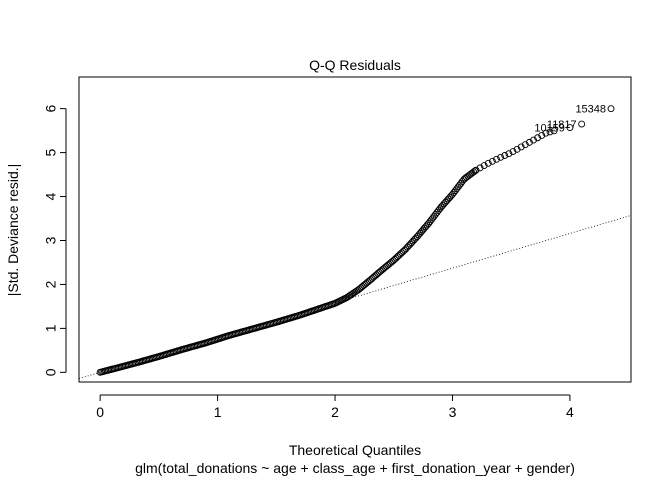 The image size is (672, 480). Describe the element at coordinates (335, 412) in the screenshot. I see `x-tick-label: 2` at that location.